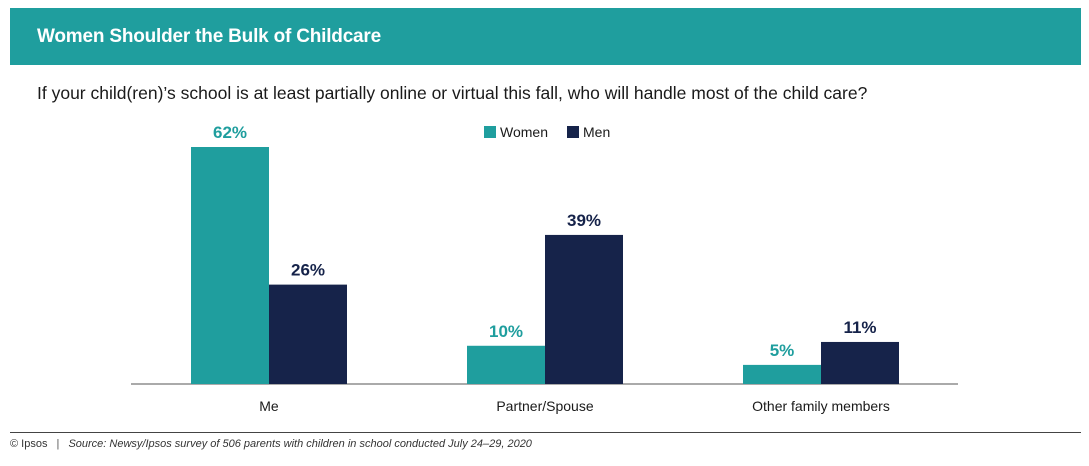 This screenshot has height=466, width=1089. What do you see at coordinates (545, 432) in the screenshot?
I see `footer-divider` at bounding box center [545, 432].